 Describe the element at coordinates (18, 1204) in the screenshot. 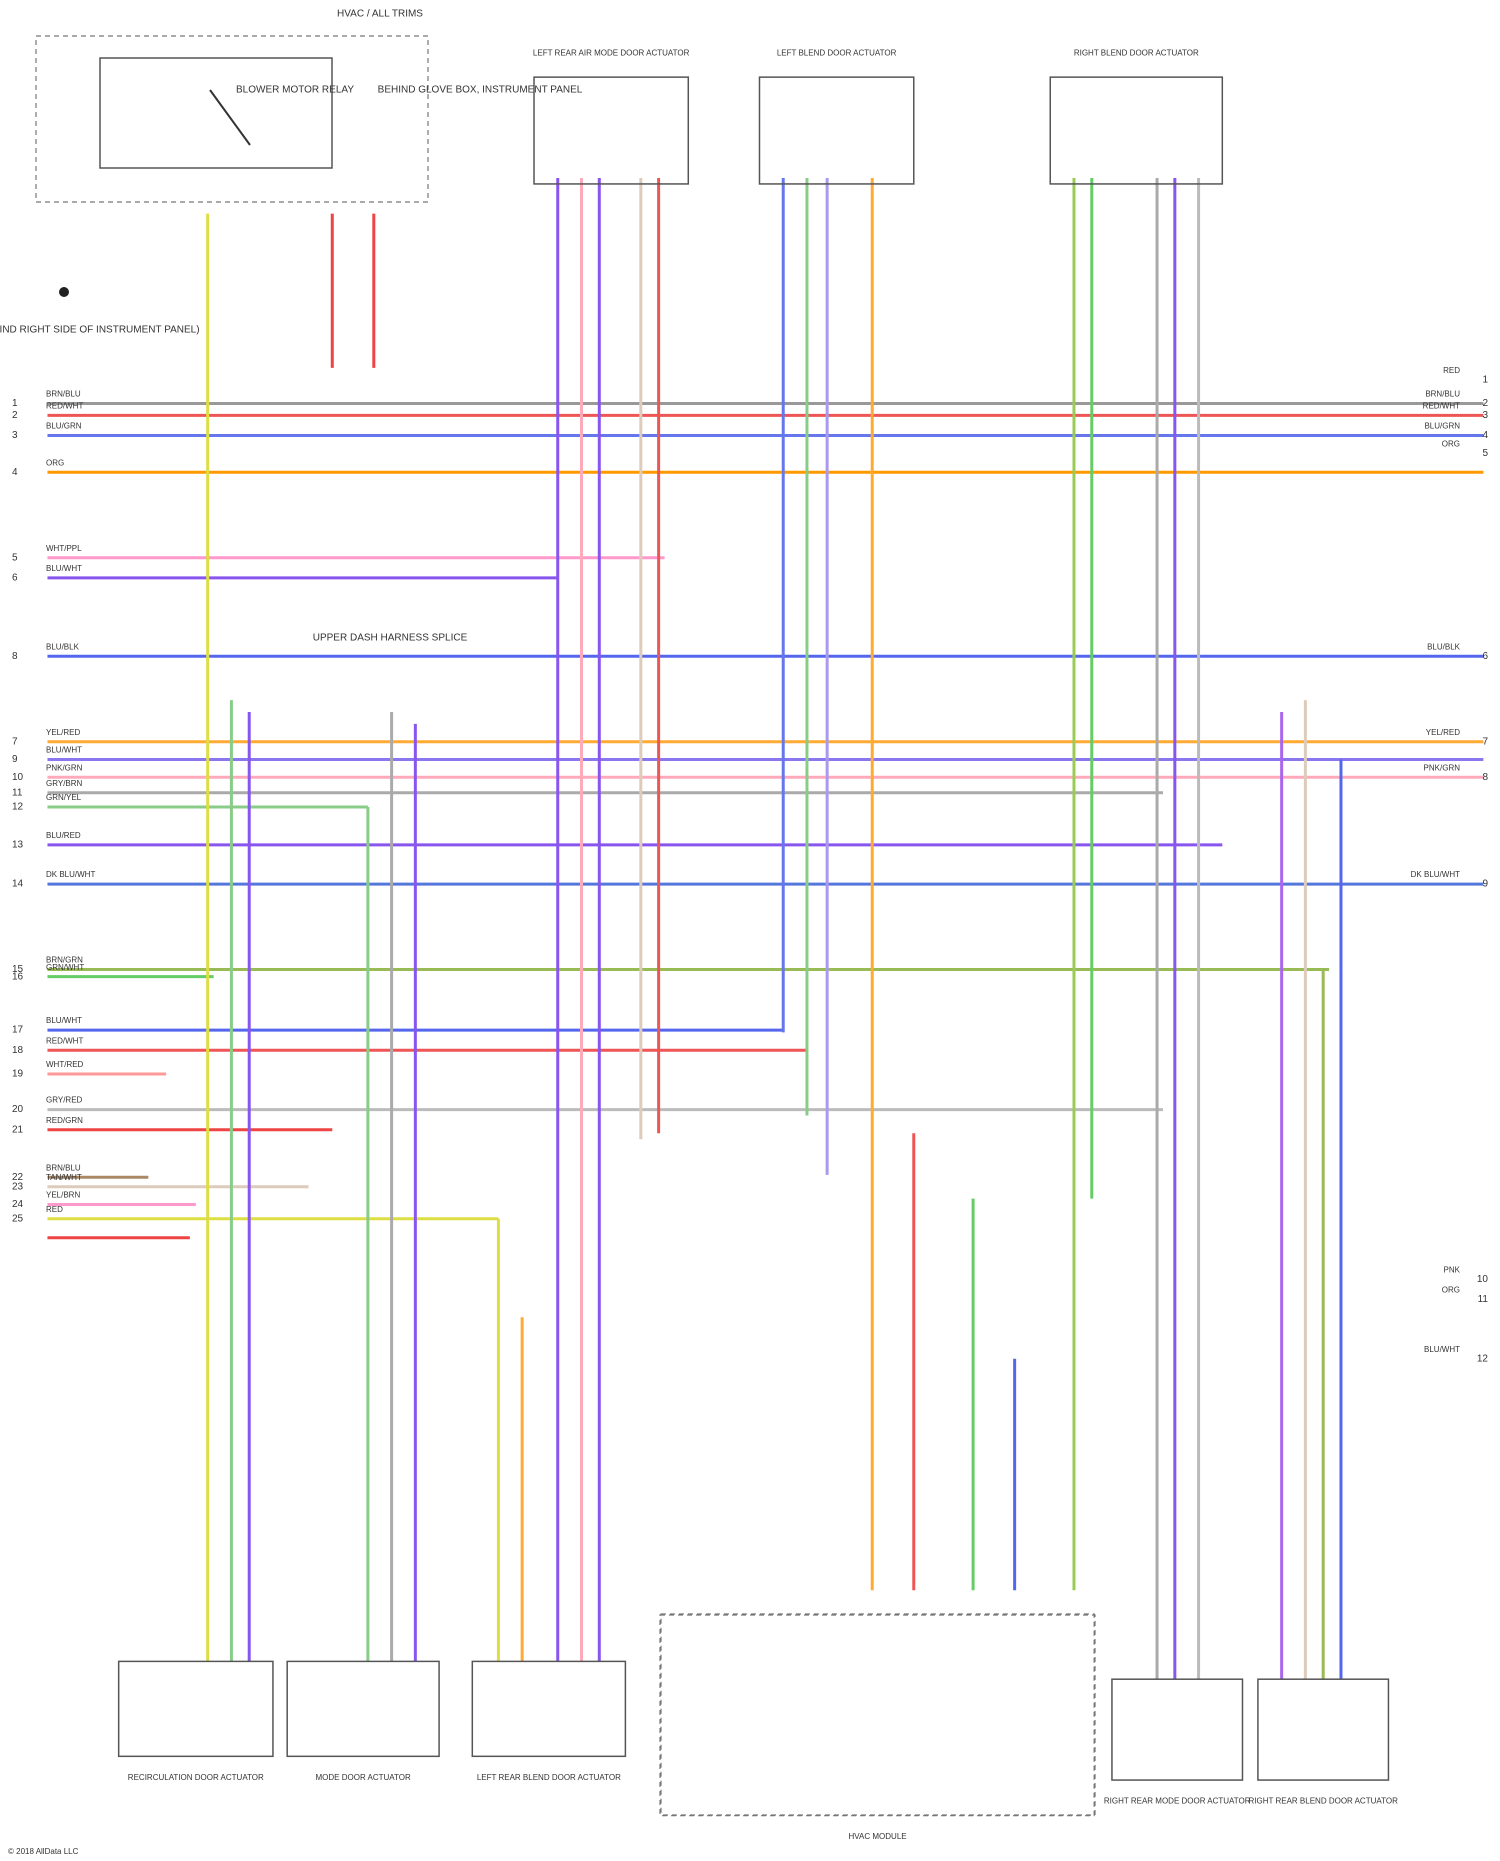

I see `pin-number: 24` at that location.